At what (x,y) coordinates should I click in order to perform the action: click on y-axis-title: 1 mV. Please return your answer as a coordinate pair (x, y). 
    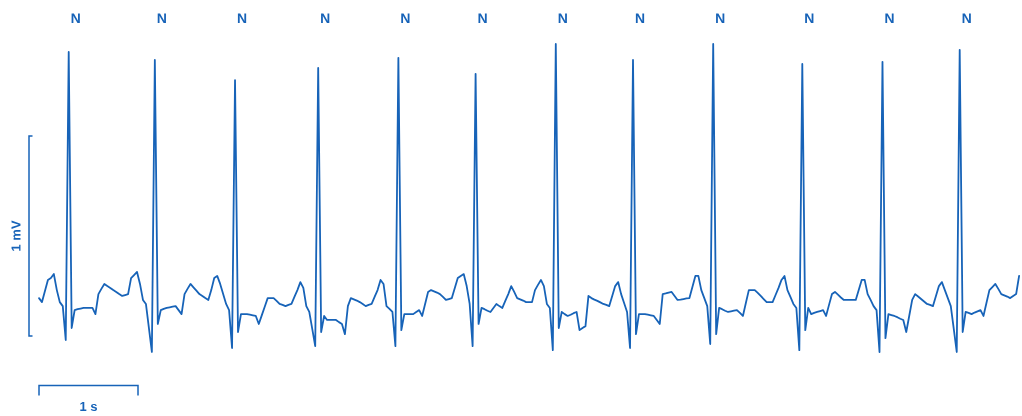
    Looking at the image, I should click on (16, 235).